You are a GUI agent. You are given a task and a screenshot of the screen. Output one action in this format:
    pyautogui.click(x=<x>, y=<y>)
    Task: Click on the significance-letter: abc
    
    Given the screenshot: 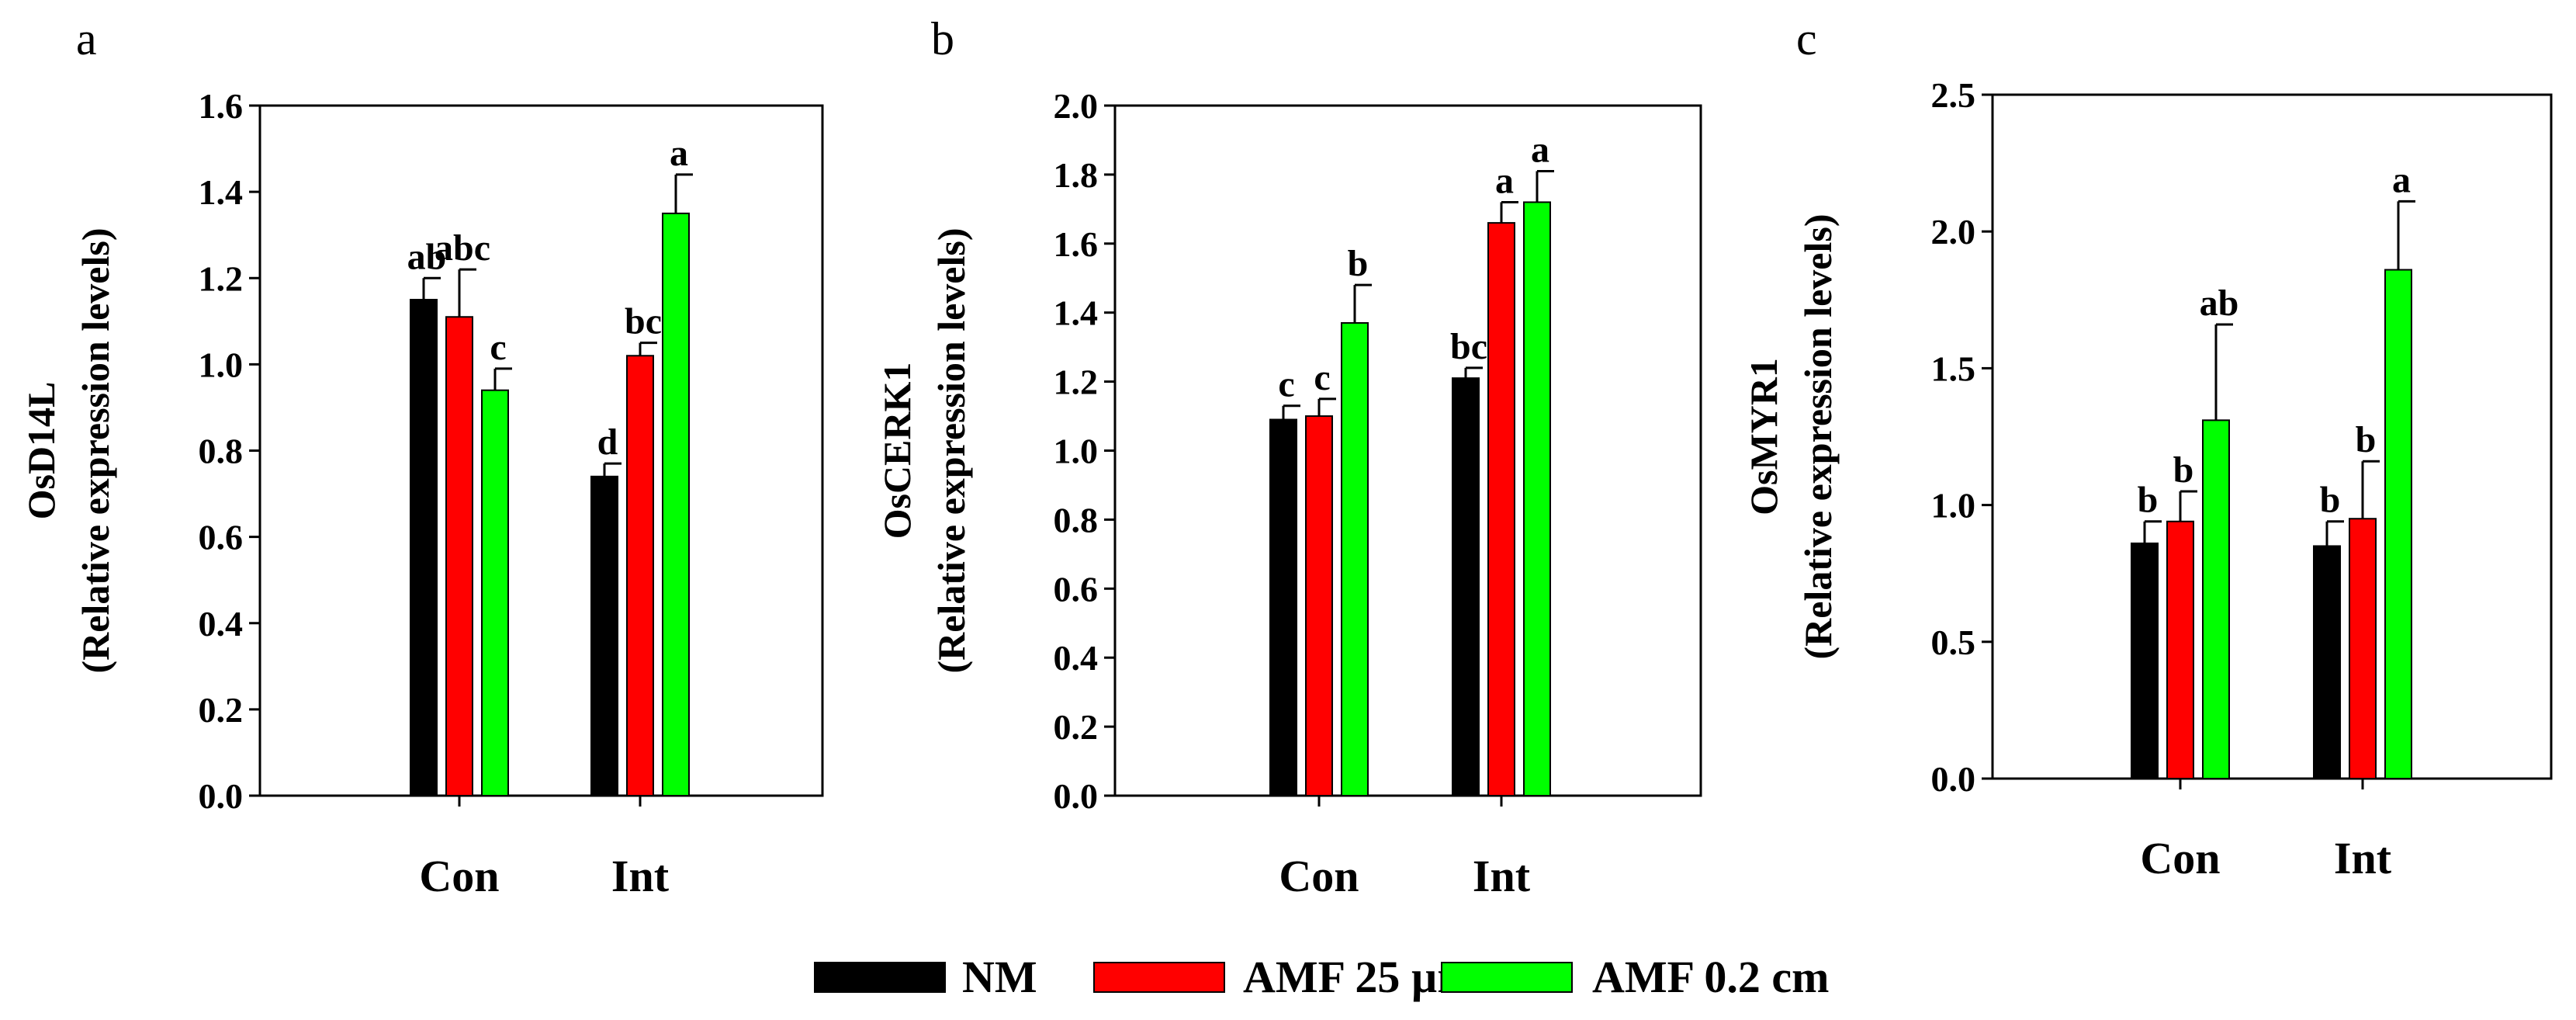 What is the action you would take?
    pyautogui.click(x=462, y=248)
    